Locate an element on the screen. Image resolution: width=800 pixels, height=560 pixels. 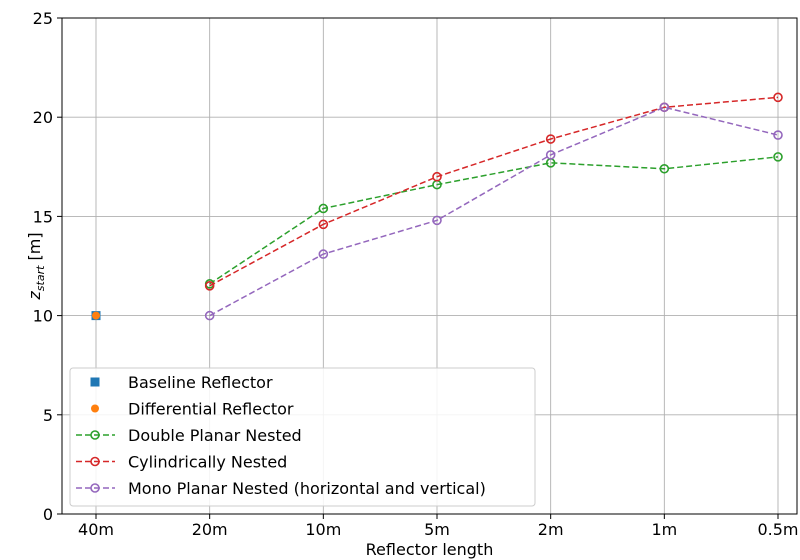
y-axis-label: zstart [m] is located at coordinates (36, 266).